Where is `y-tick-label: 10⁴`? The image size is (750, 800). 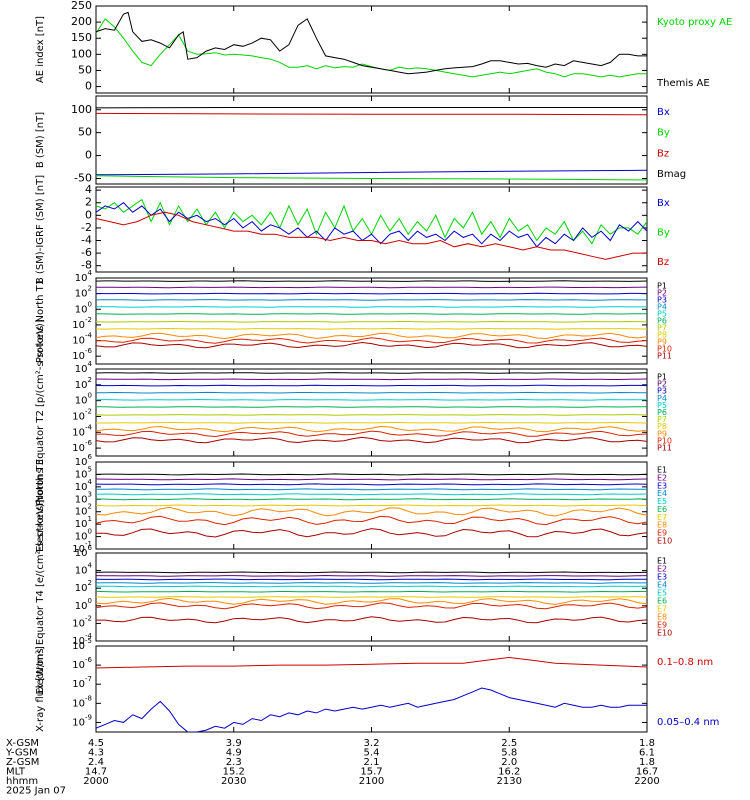 y-tick-label: 10⁴ is located at coordinates (84, 367).